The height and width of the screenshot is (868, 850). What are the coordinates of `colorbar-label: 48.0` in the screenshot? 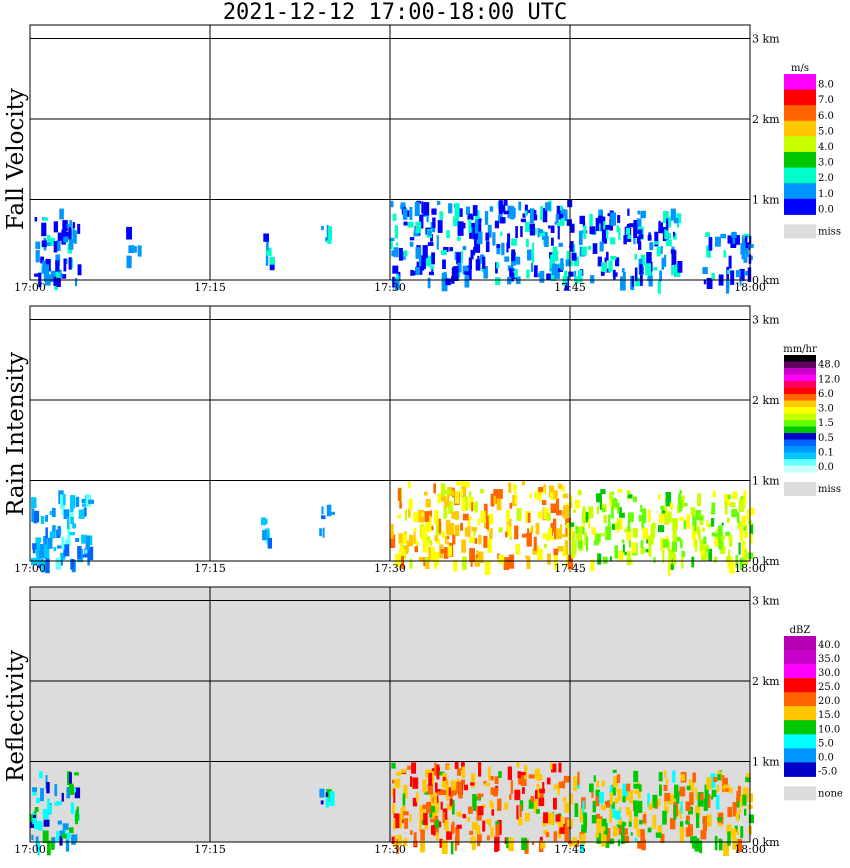 It's located at (829, 365).